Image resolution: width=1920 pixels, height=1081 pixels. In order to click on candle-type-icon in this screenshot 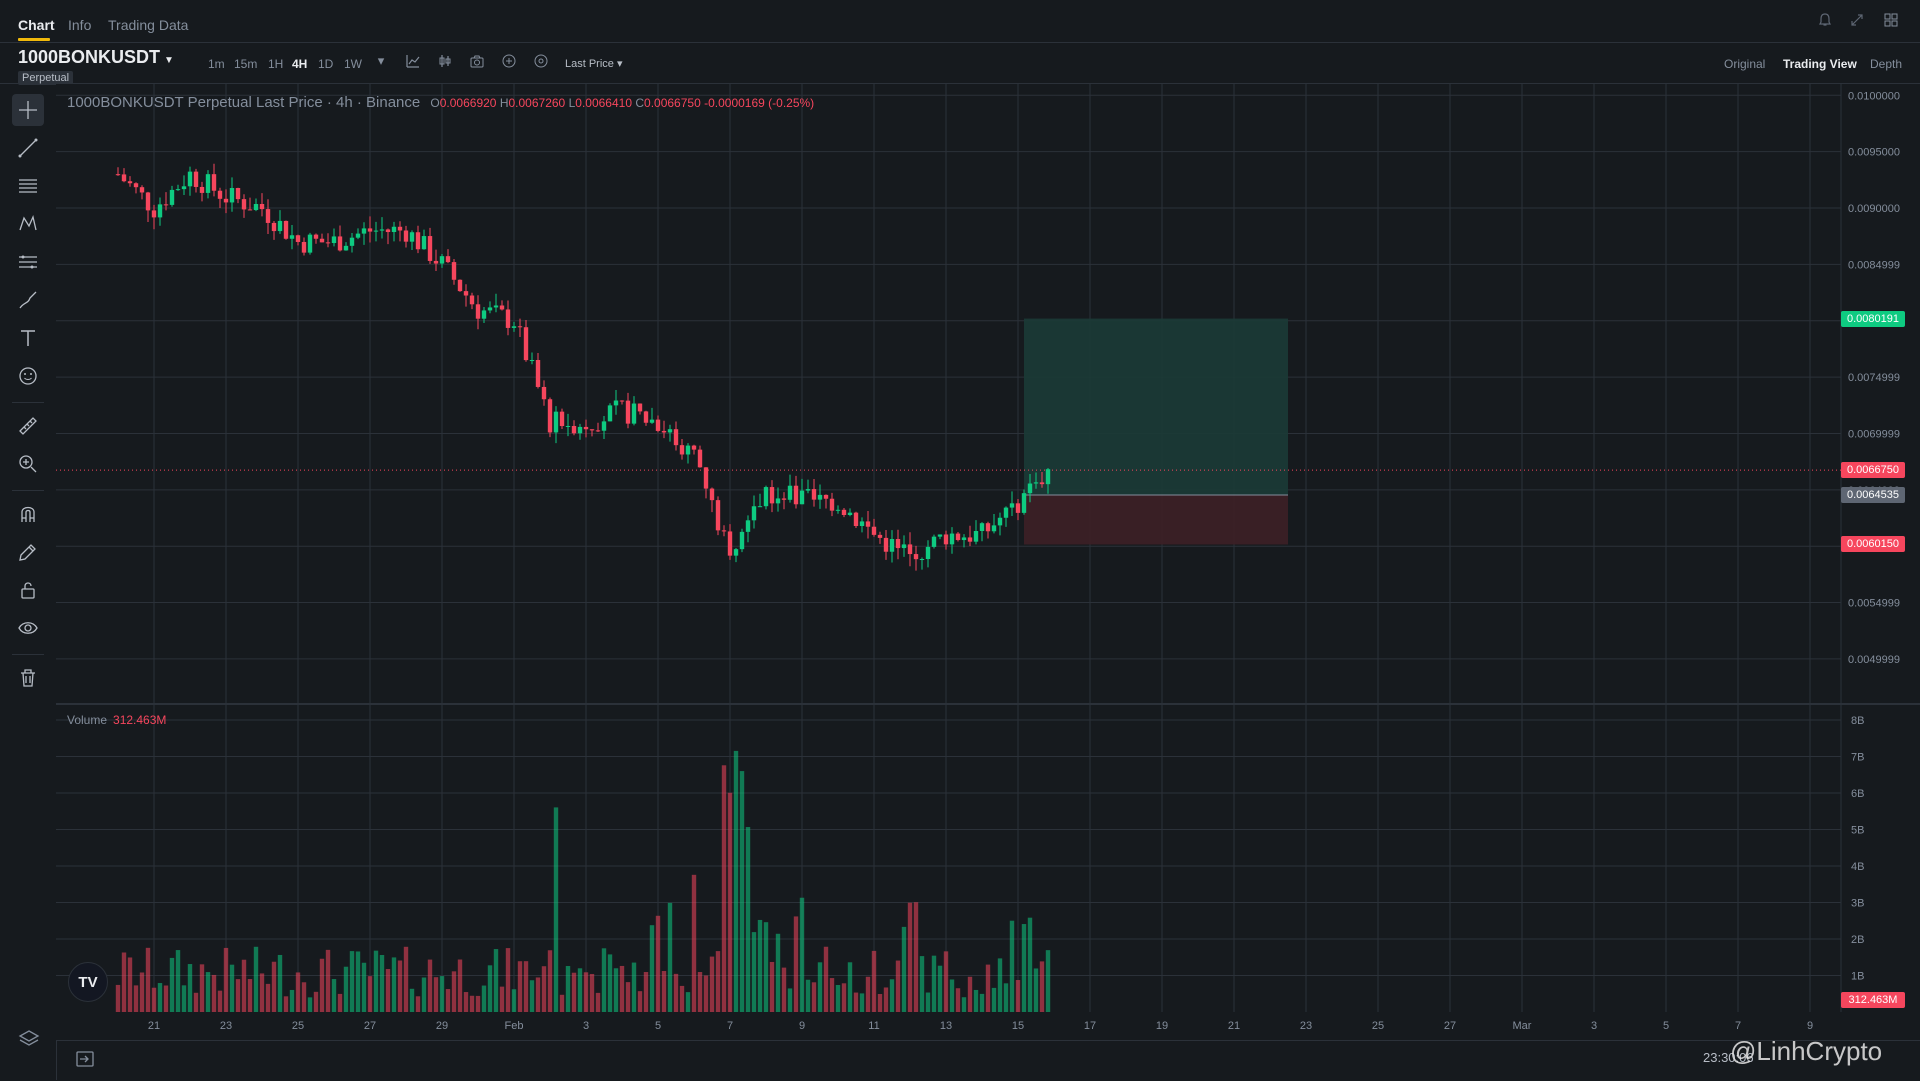, I will do `click(445, 62)`.